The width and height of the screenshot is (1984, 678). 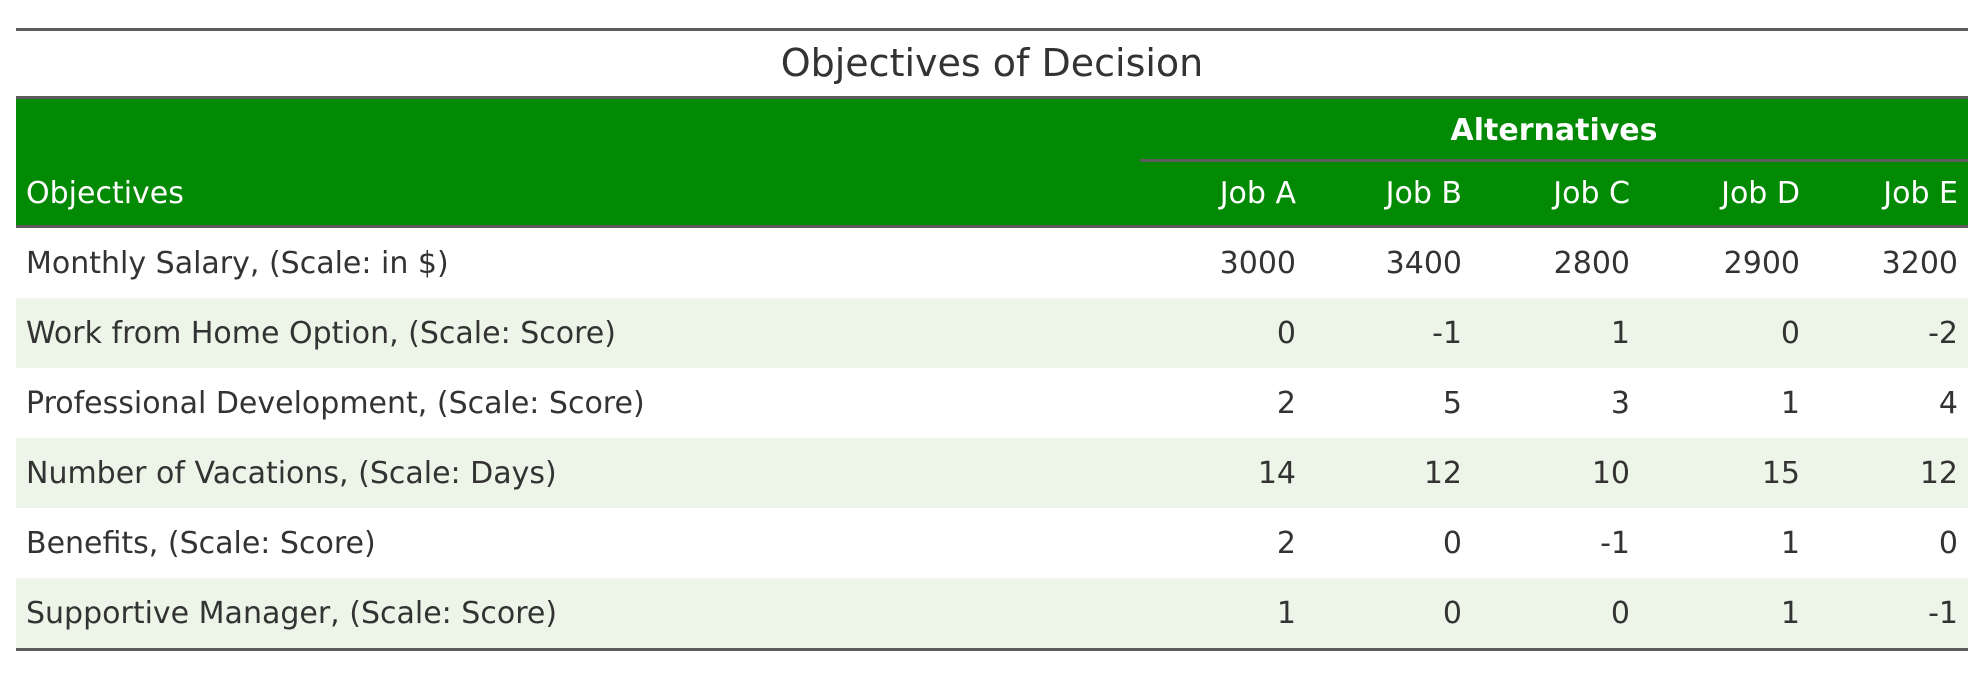 What do you see at coordinates (992, 29) in the screenshot?
I see `top-rule` at bounding box center [992, 29].